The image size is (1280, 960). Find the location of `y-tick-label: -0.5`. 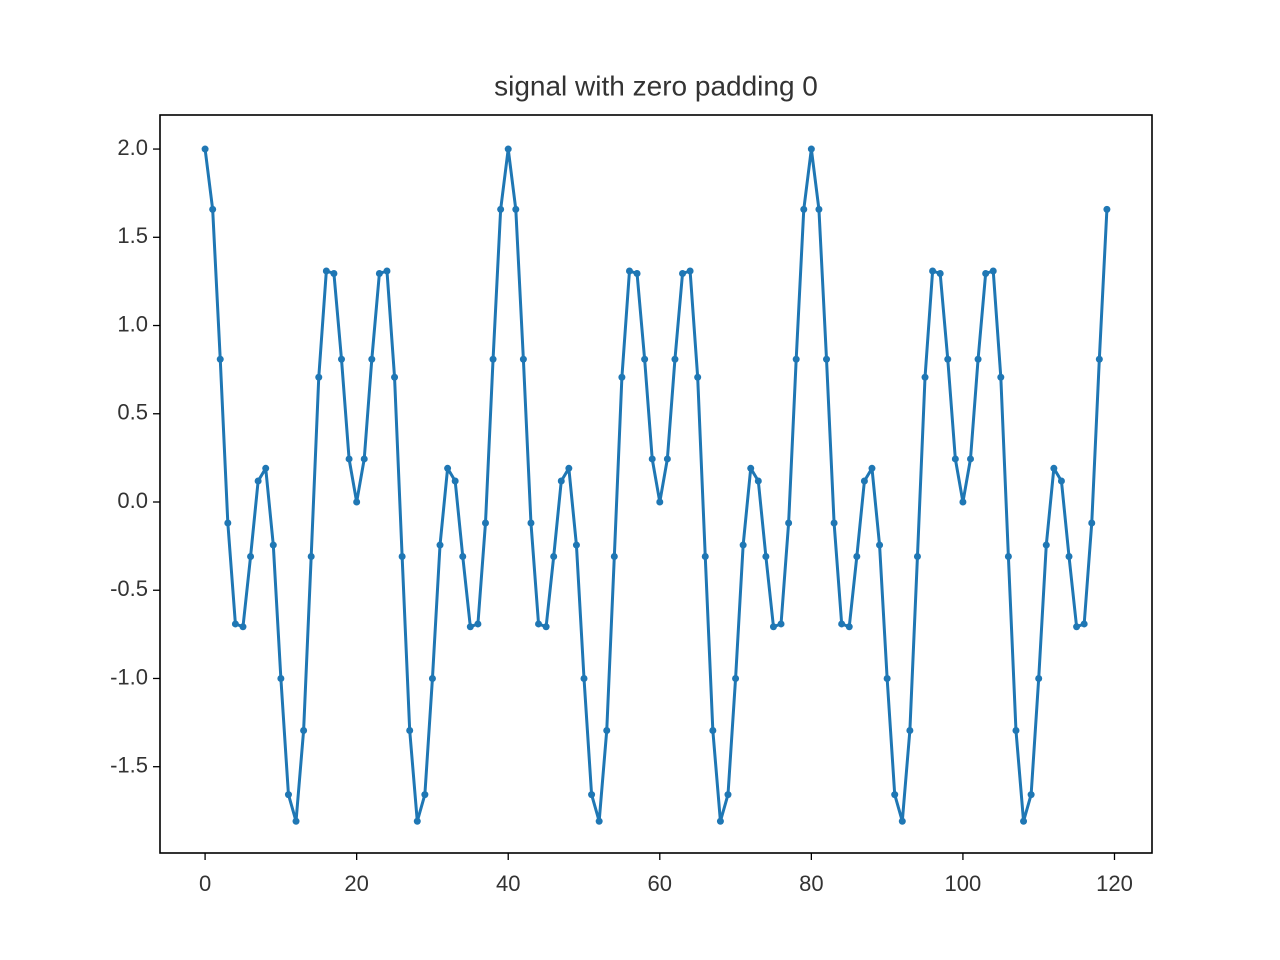

y-tick-label: -0.5 is located at coordinates (129, 588).